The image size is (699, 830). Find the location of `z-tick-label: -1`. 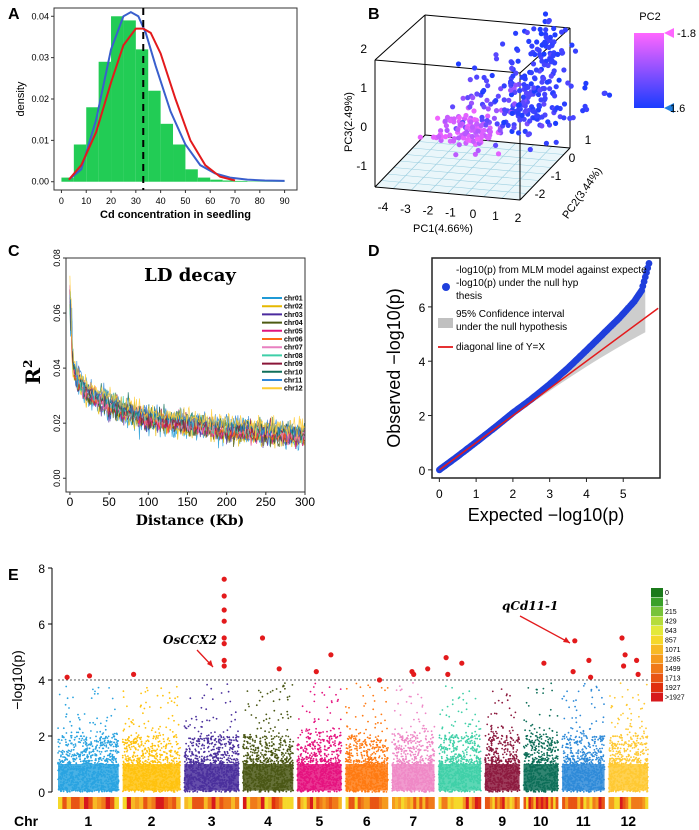

z-tick-label: -1 is located at coordinates (556, 176).